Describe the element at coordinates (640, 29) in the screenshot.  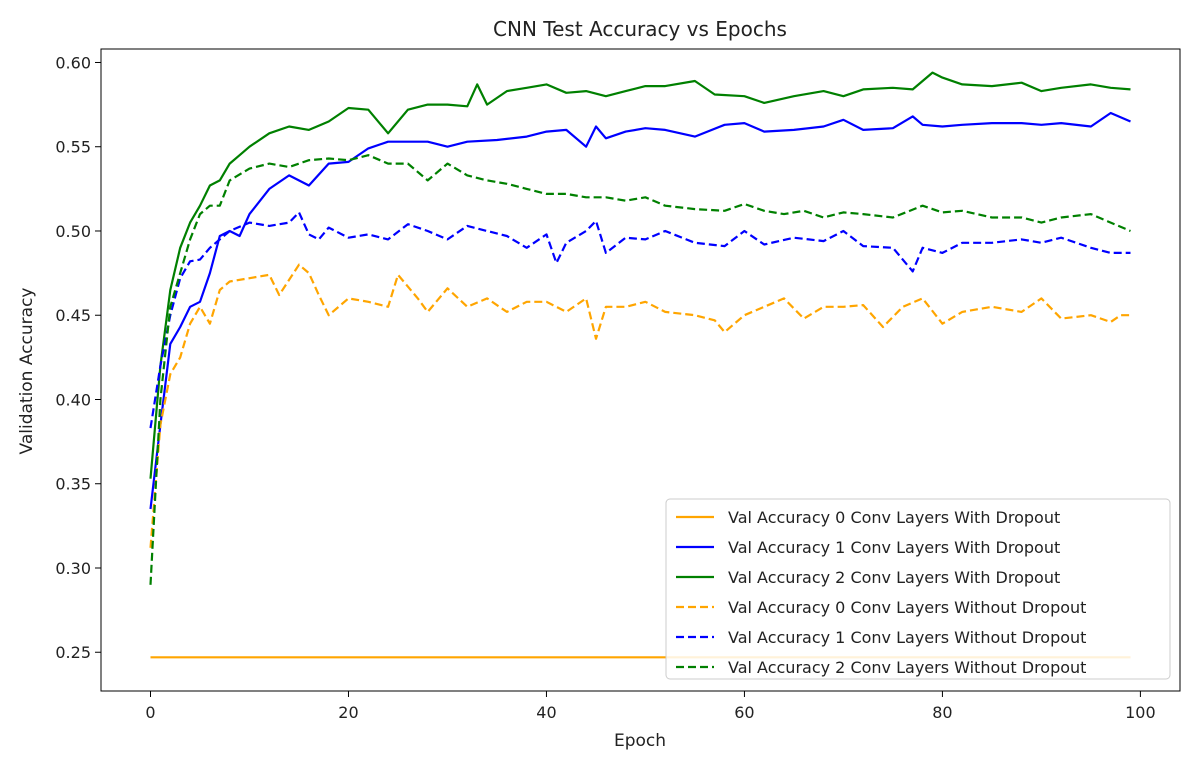
I see `chart-title: CNN Test Accuracy vs Epochs` at that location.